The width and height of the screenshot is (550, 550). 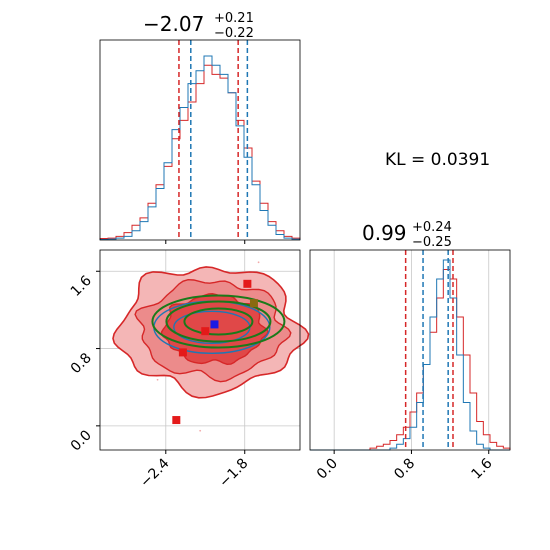 I want to click on hist2-xtick-label-2: 1.6, so click(x=482, y=468).